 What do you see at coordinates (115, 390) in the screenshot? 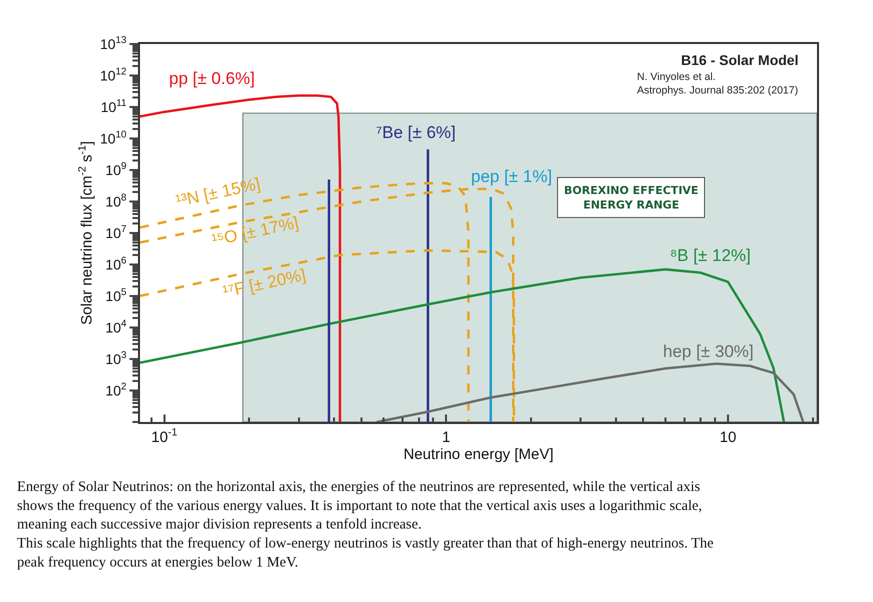
I see `y-tick-label: 10$^{2}$` at bounding box center [115, 390].